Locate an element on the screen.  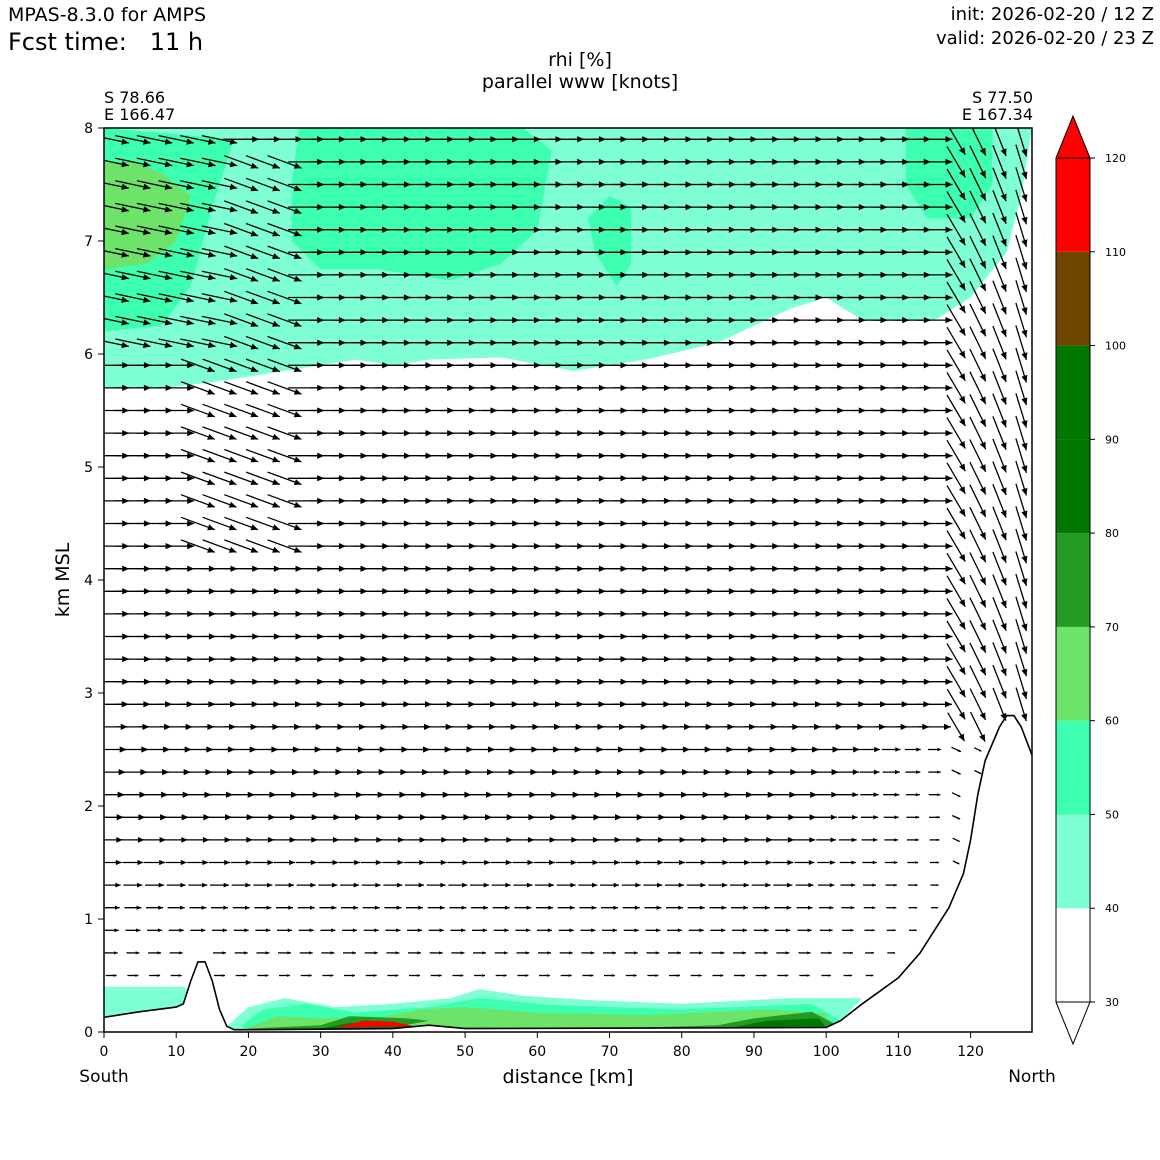
x-tick-label: 70 is located at coordinates (610, 1052).